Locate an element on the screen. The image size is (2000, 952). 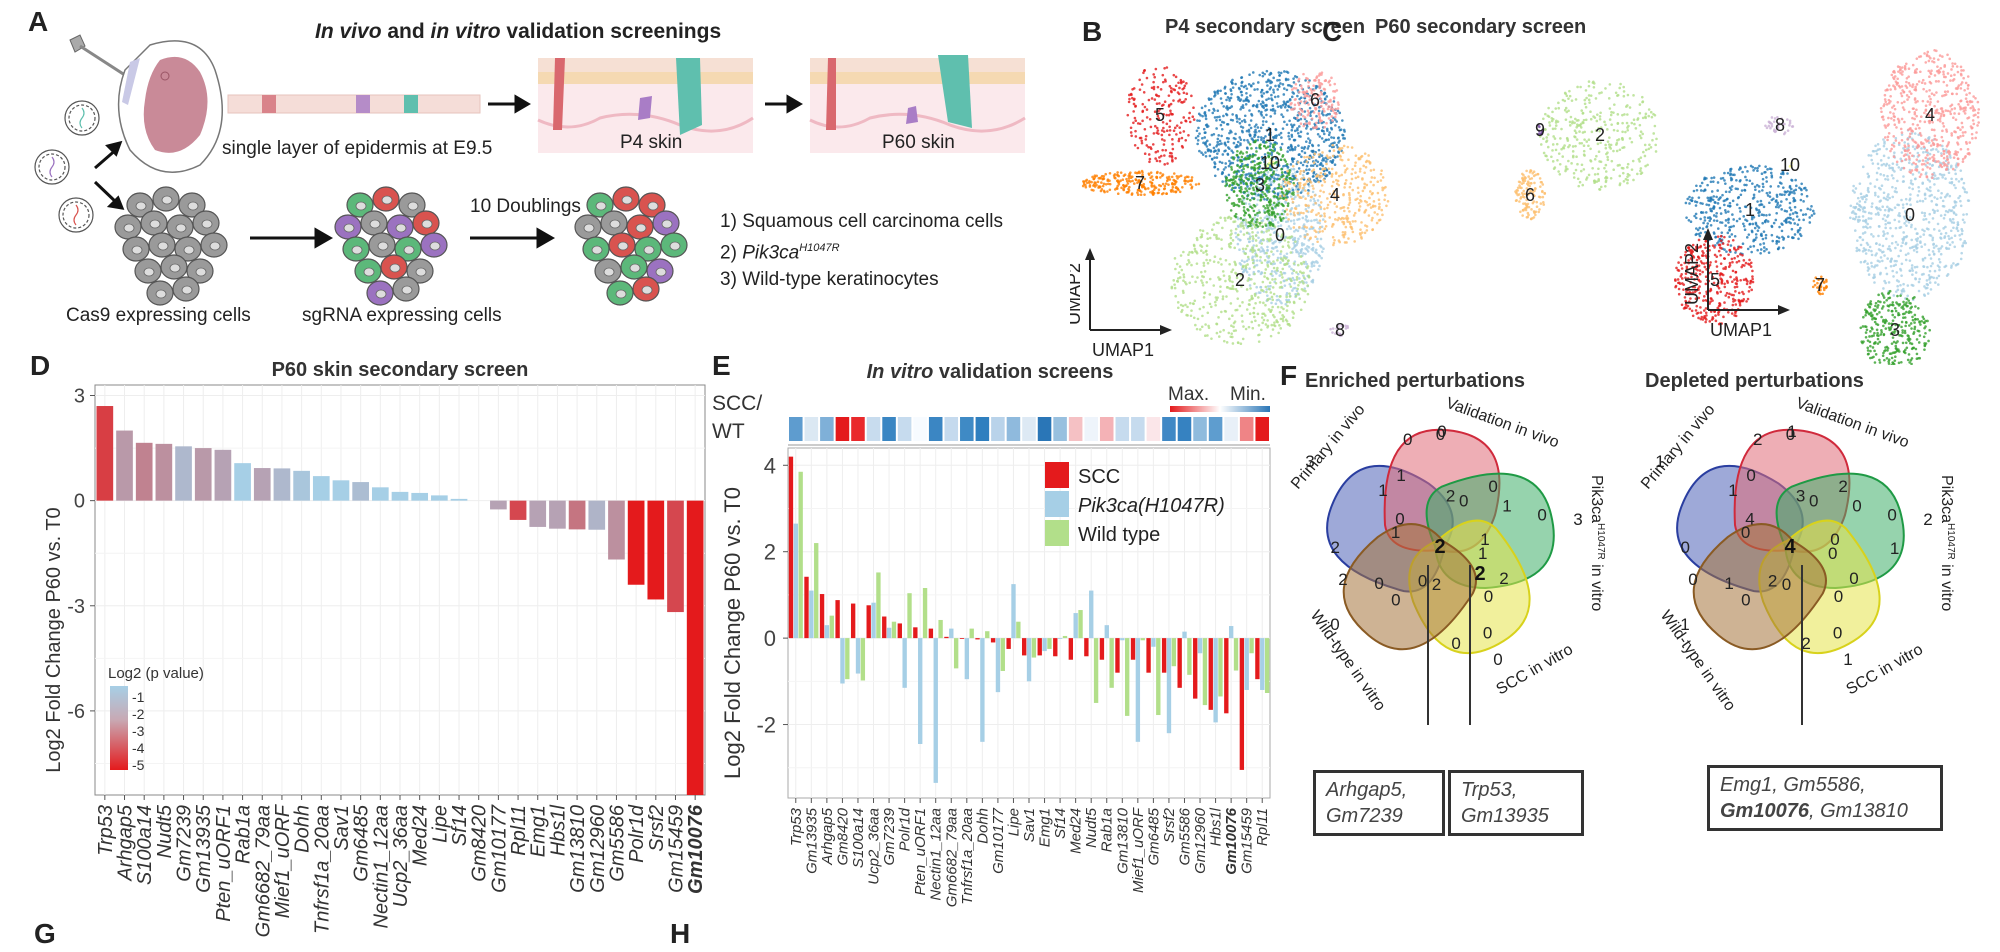
umap-p4: 0 1 2 3 4 5 6 7 8 10 UMAP1 UMAP2 is located at coordinates (1230, 213).